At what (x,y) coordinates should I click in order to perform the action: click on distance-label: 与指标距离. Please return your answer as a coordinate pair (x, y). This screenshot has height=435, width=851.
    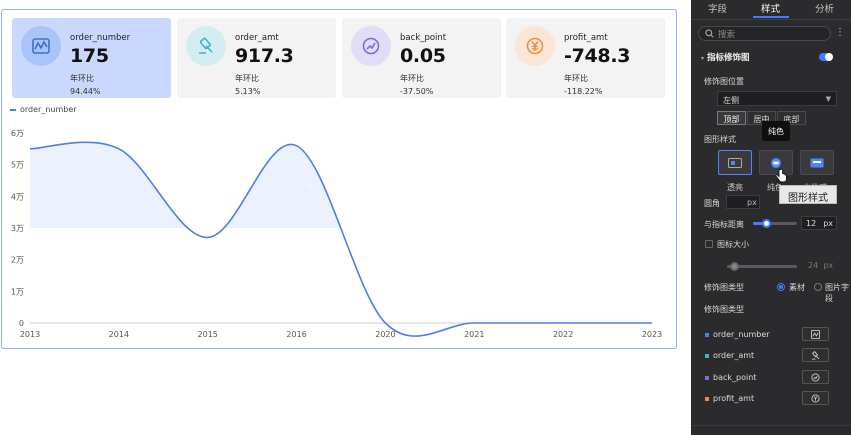
    Looking at the image, I should click on (724, 224).